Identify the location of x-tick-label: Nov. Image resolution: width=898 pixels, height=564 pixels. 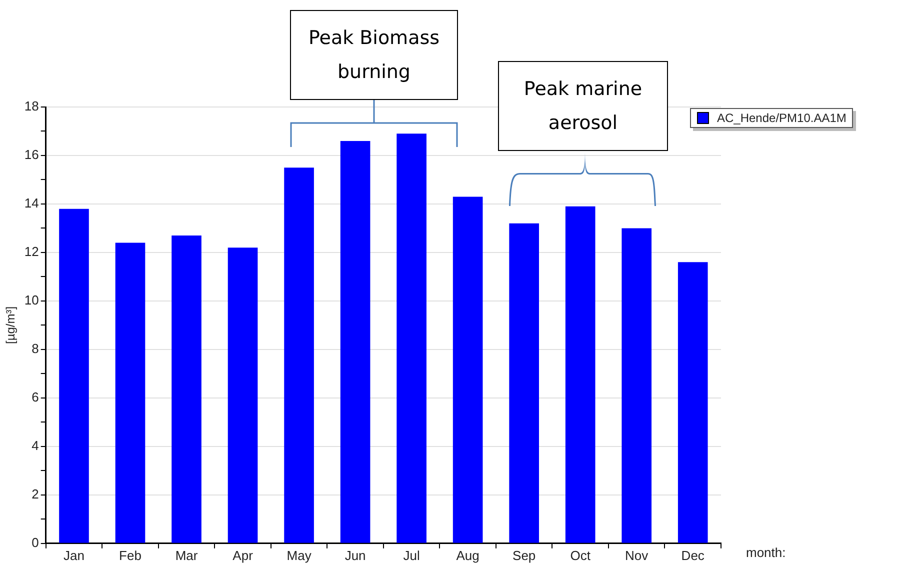
(637, 555).